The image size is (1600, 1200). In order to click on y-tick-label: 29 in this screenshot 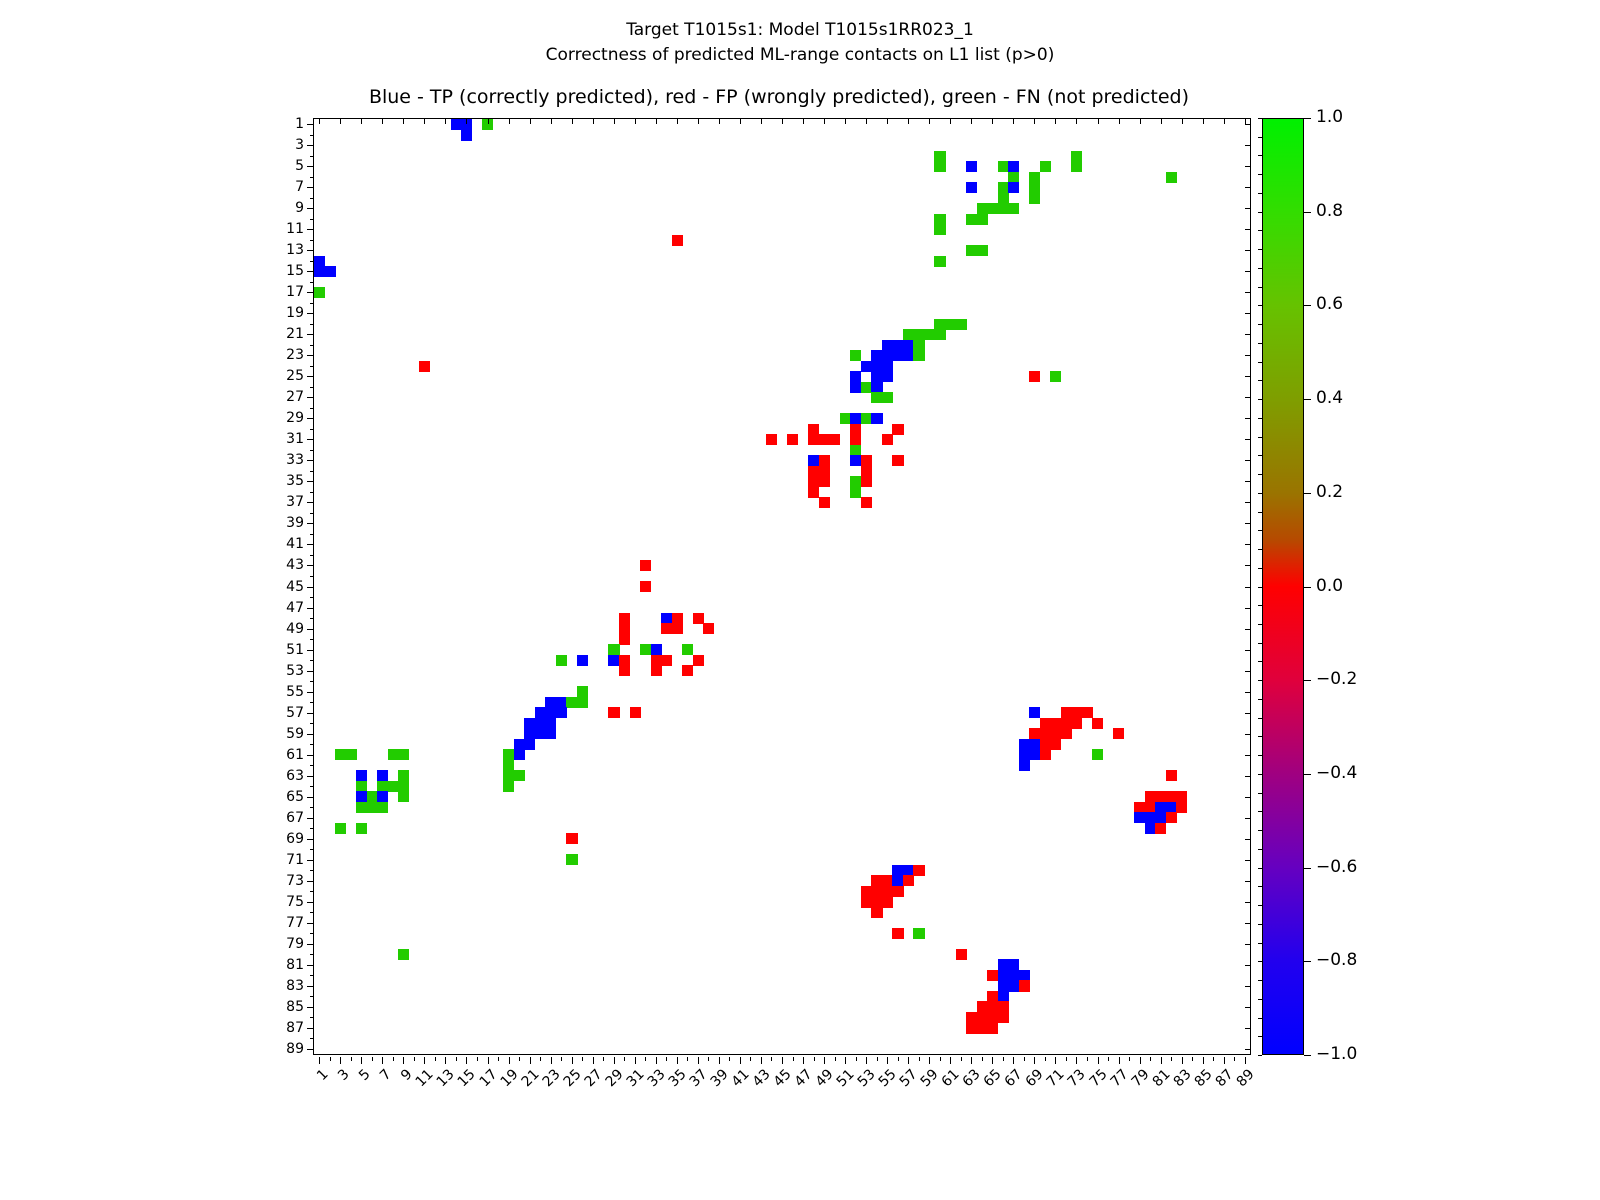, I will do `click(295, 418)`.